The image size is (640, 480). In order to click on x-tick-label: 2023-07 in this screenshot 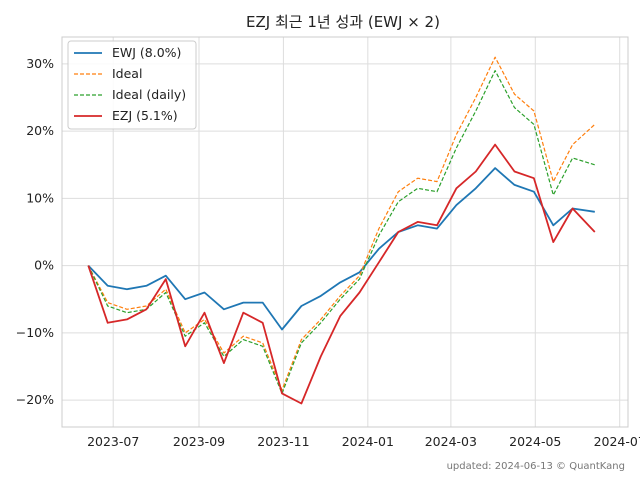, I will do `click(113, 441)`.